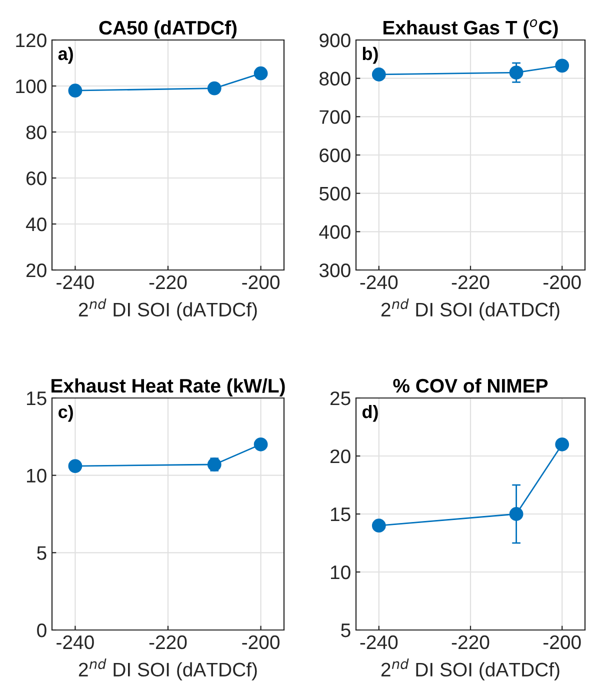 The height and width of the screenshot is (696, 592). What do you see at coordinates (334, 193) in the screenshot?
I see `y-tick-label: 500` at bounding box center [334, 193].